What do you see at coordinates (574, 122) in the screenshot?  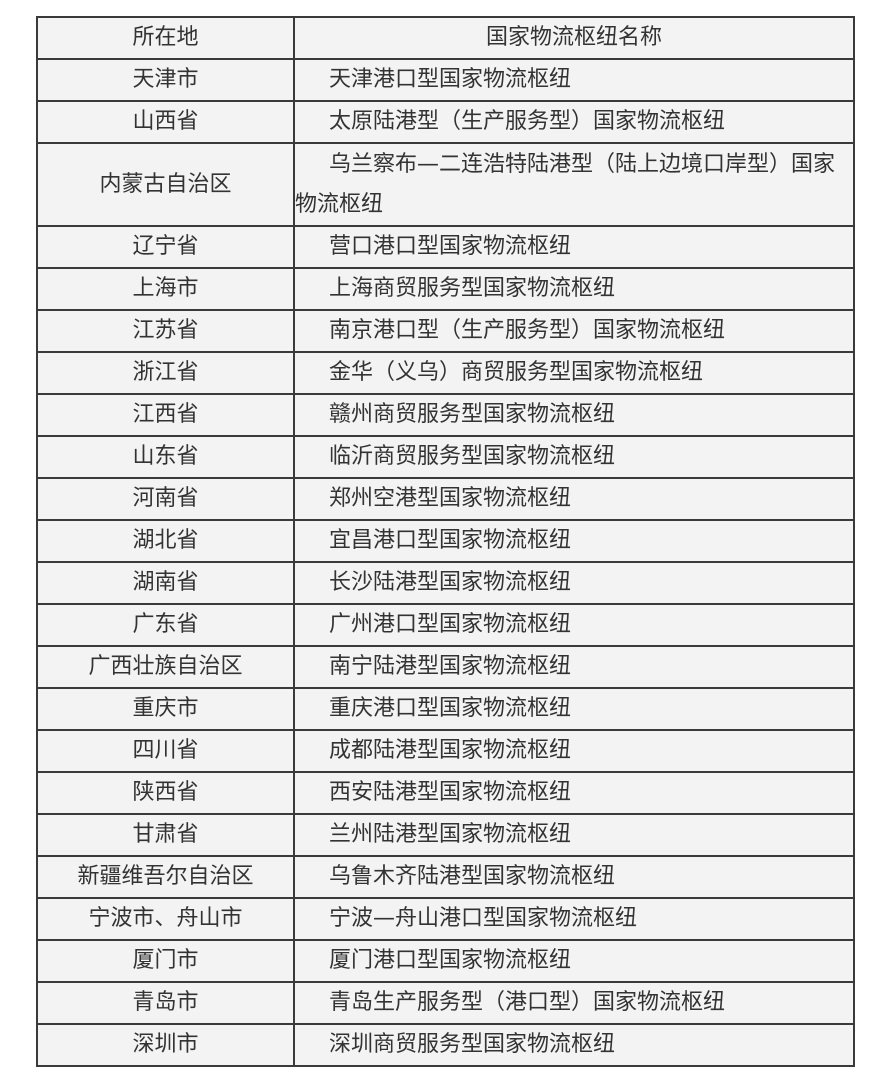 I see `hub-name-cell: 太原陆港型（生产服务型）国家物流枢纽` at bounding box center [574, 122].